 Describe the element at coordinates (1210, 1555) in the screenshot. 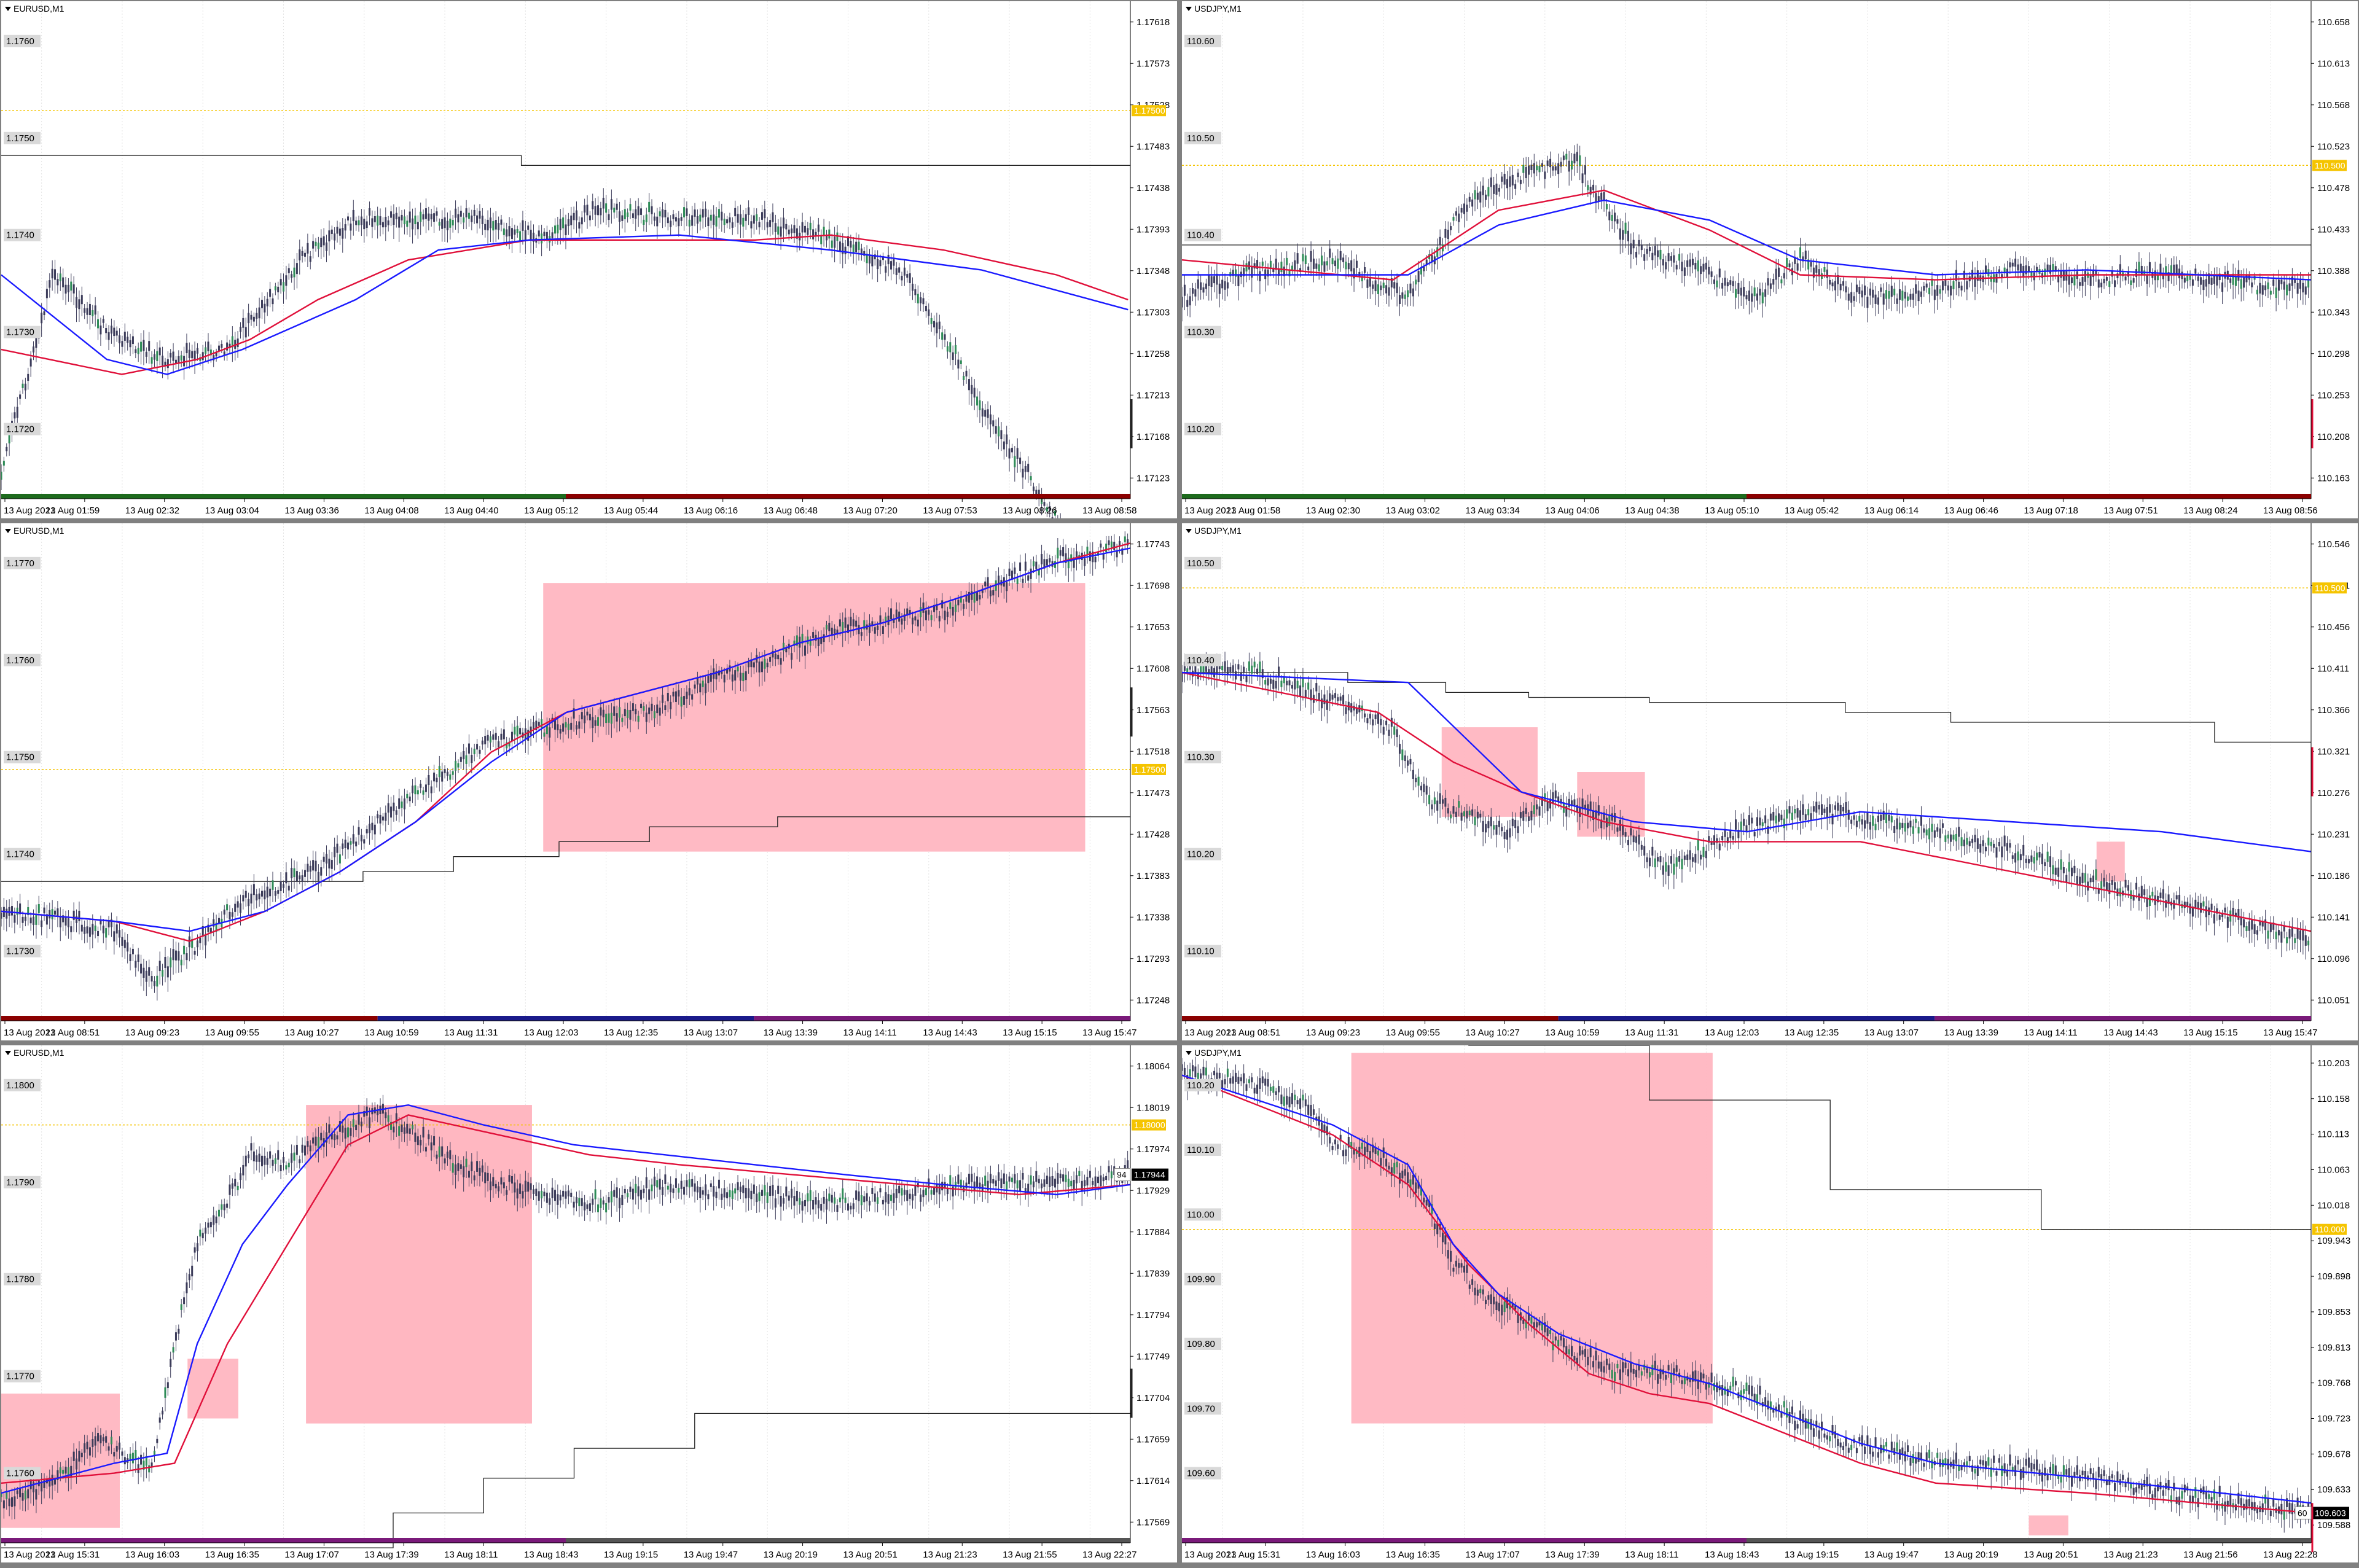

I see `time-tick-label: 13 Aug 2021` at that location.